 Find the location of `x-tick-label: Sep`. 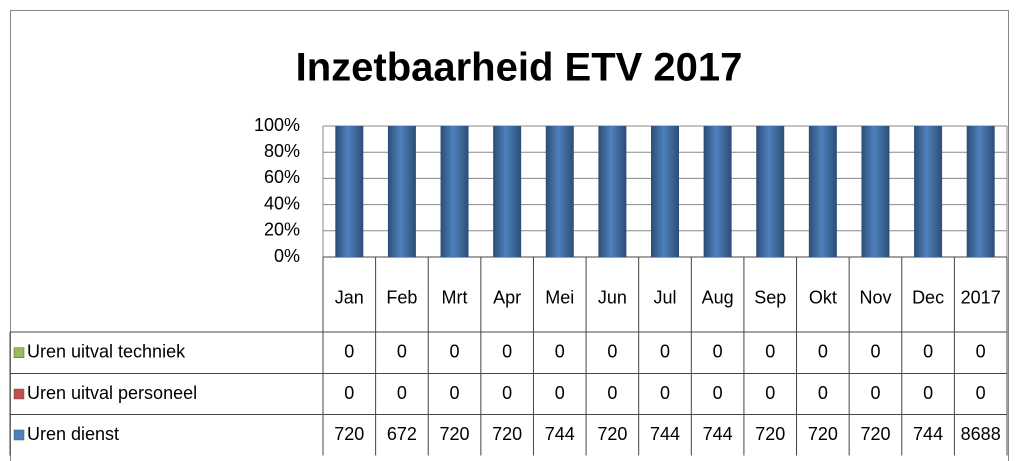

x-tick-label: Sep is located at coordinates (770, 297).